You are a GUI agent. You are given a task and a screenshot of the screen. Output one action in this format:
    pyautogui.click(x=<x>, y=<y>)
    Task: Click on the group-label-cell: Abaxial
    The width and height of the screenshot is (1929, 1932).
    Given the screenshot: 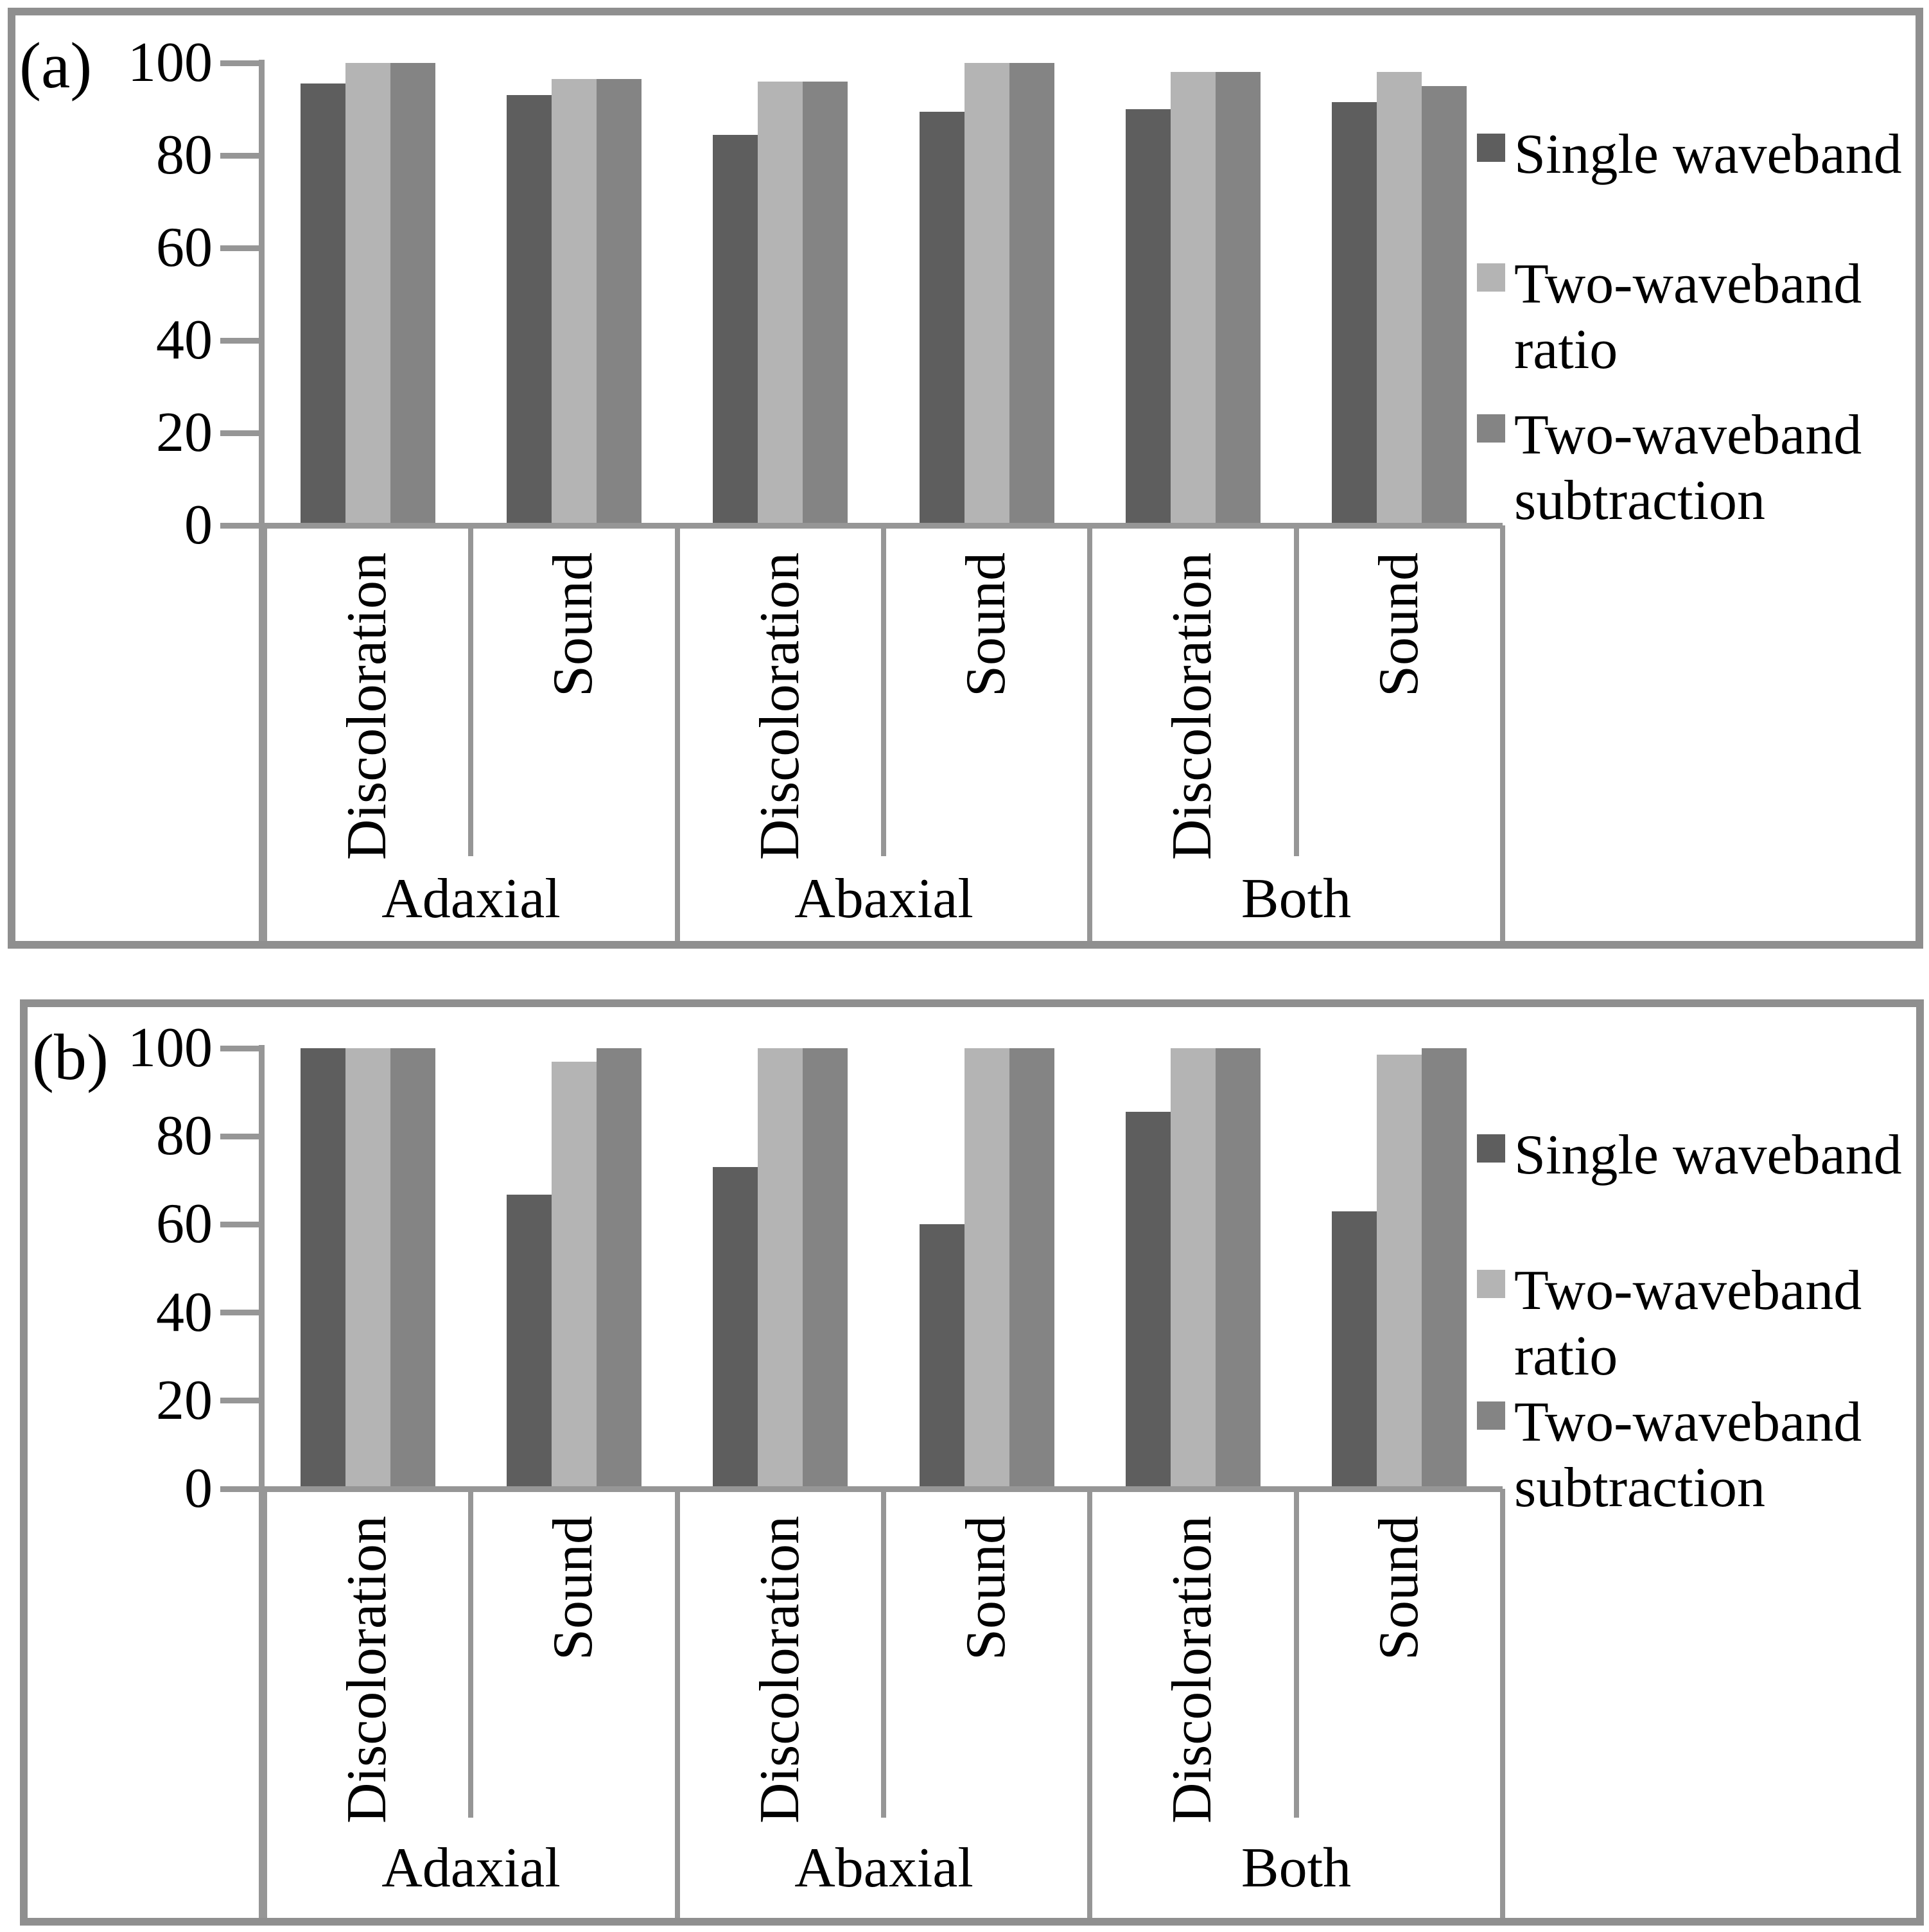 What is the action you would take?
    pyautogui.click(x=883, y=1867)
    